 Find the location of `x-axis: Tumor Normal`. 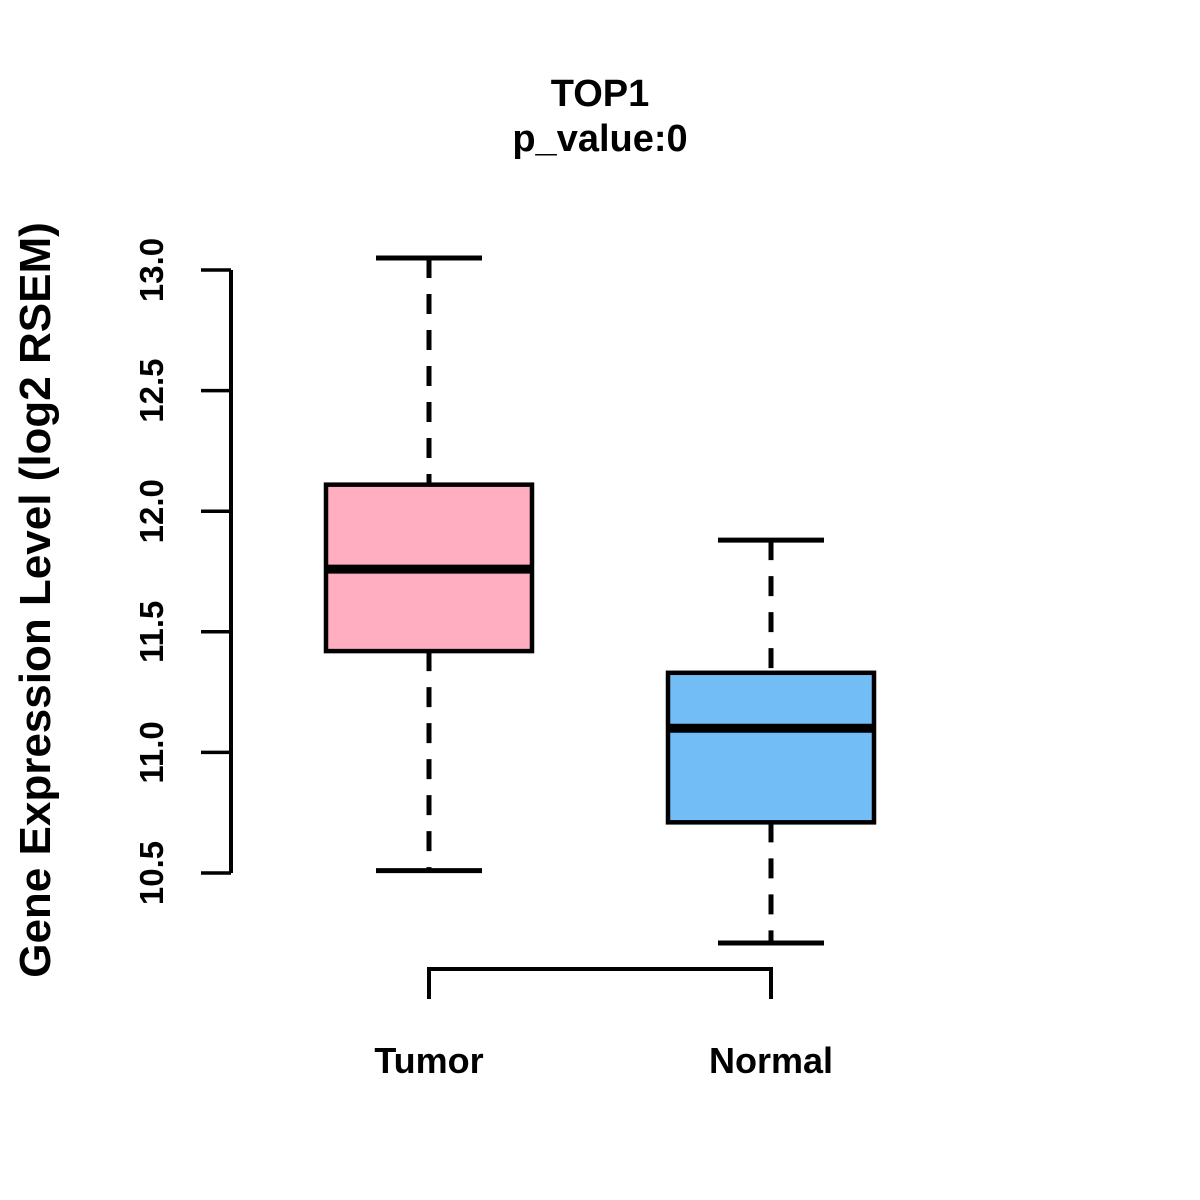

x-axis: Tumor Normal is located at coordinates (603, 1024).